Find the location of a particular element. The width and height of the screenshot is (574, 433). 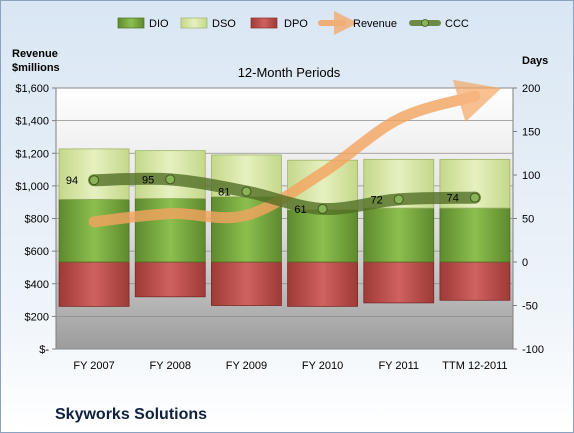

legend-label-revenue: Revenue is located at coordinates (375, 24).